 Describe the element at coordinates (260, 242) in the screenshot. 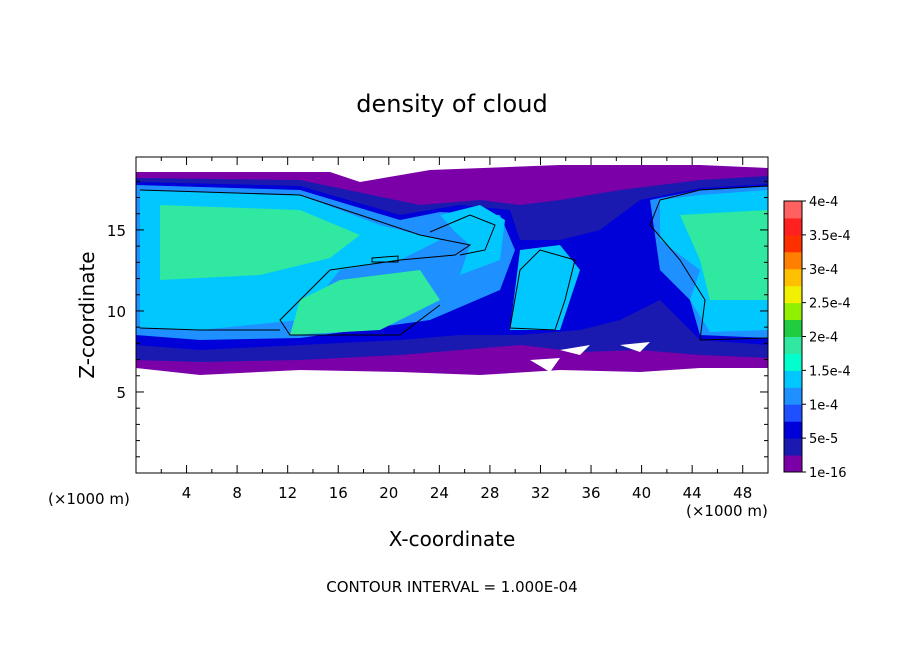

I see `cloud-core-left-inner` at that location.